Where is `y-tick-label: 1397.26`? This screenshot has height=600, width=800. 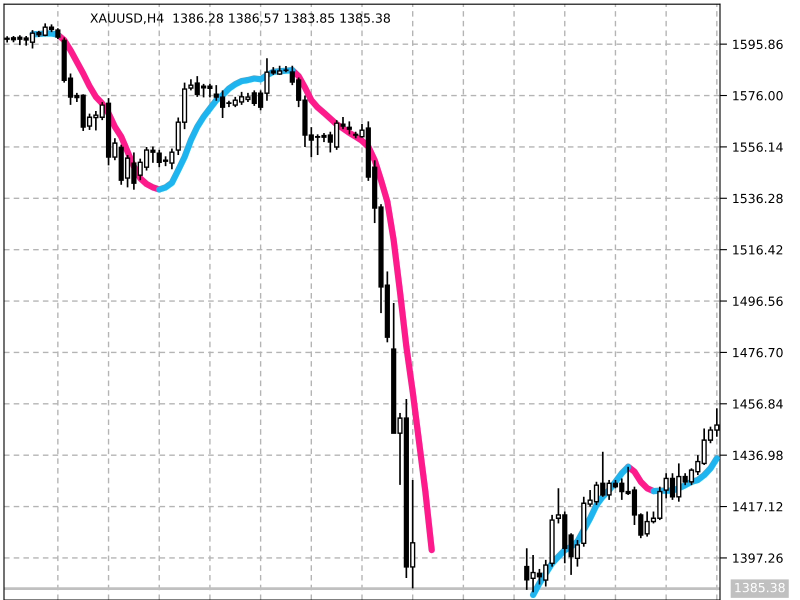 y-tick-label: 1397.26 is located at coordinates (758, 558).